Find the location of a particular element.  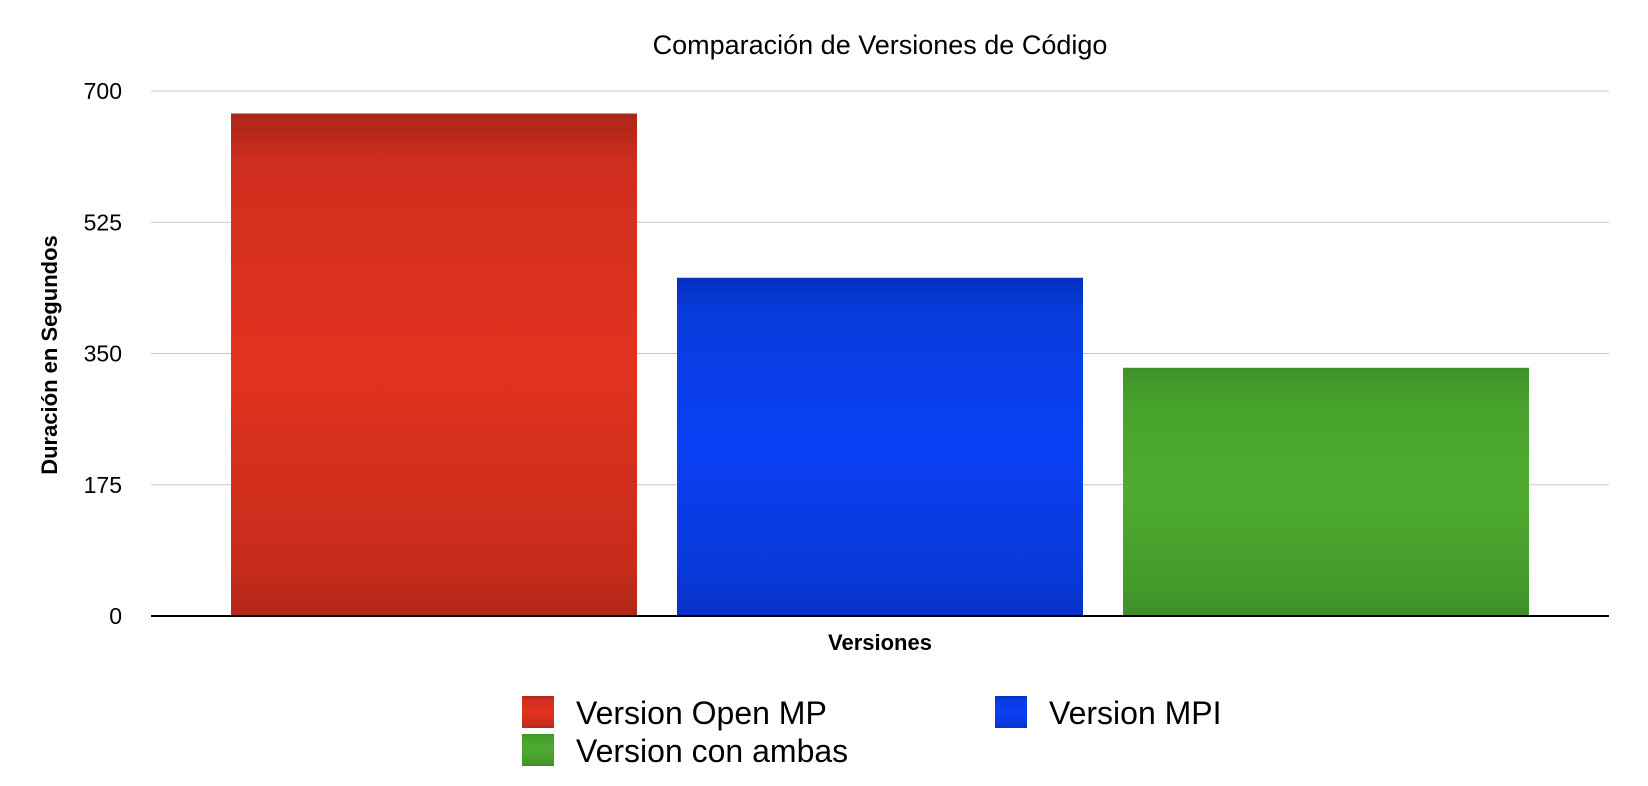

y-tick-label: 350 is located at coordinates (103, 354).